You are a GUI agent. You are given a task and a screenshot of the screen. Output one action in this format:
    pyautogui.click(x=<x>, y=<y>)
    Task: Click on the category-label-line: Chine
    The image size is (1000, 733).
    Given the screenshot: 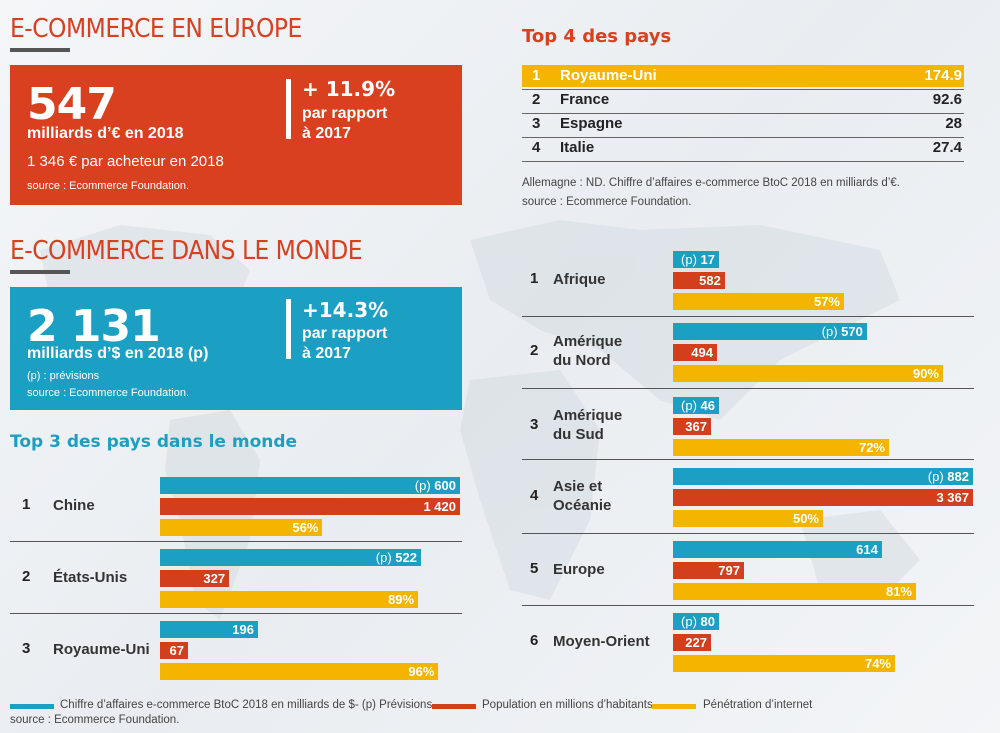 What is the action you would take?
    pyautogui.click(x=74, y=505)
    